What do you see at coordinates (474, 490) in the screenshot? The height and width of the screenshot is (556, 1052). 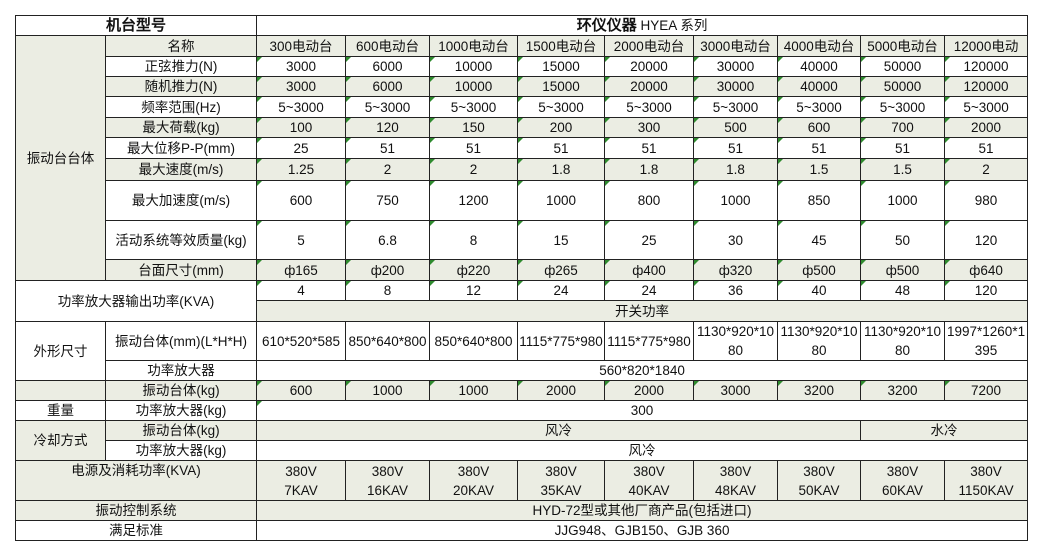 I see `consumption: 20KAV` at bounding box center [474, 490].